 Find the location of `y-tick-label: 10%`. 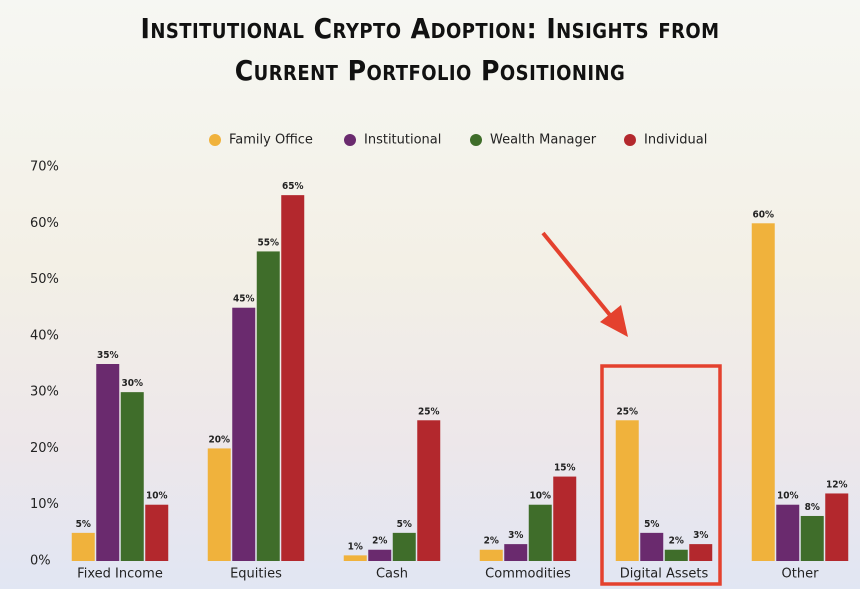

y-tick-label: 10% is located at coordinates (44, 504).